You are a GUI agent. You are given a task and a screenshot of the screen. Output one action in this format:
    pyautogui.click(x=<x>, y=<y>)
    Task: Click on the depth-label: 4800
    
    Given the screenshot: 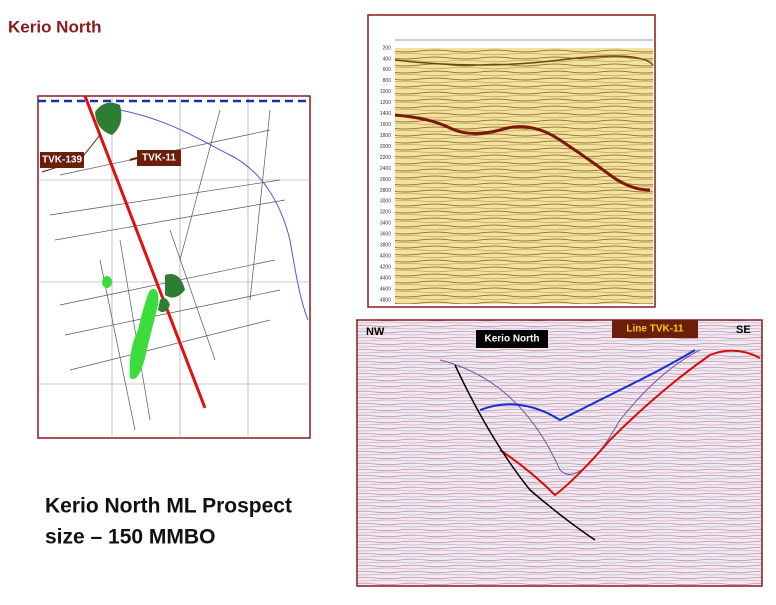 What is the action you would take?
    pyautogui.click(x=385, y=300)
    